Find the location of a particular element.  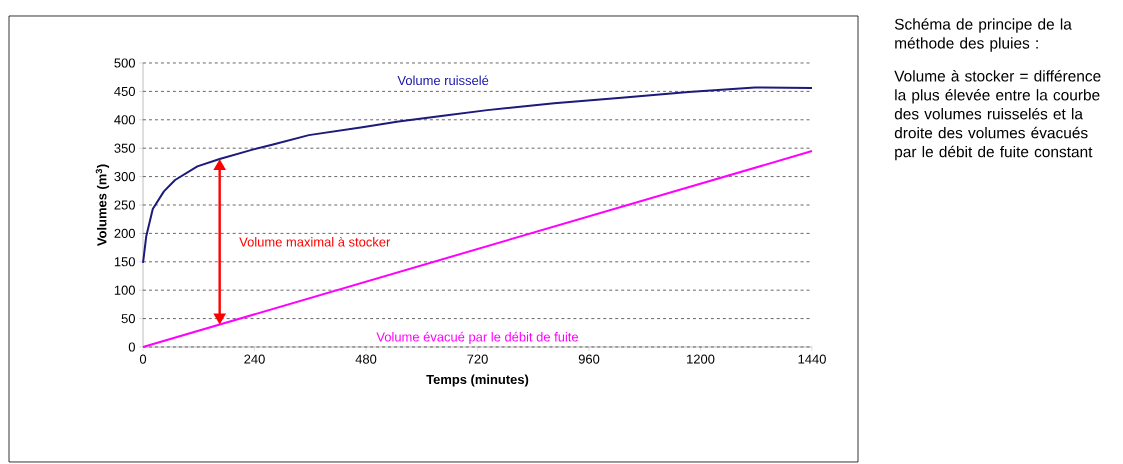

y-axis-title: Volumes (m$^{3}$) is located at coordinates (102, 205).